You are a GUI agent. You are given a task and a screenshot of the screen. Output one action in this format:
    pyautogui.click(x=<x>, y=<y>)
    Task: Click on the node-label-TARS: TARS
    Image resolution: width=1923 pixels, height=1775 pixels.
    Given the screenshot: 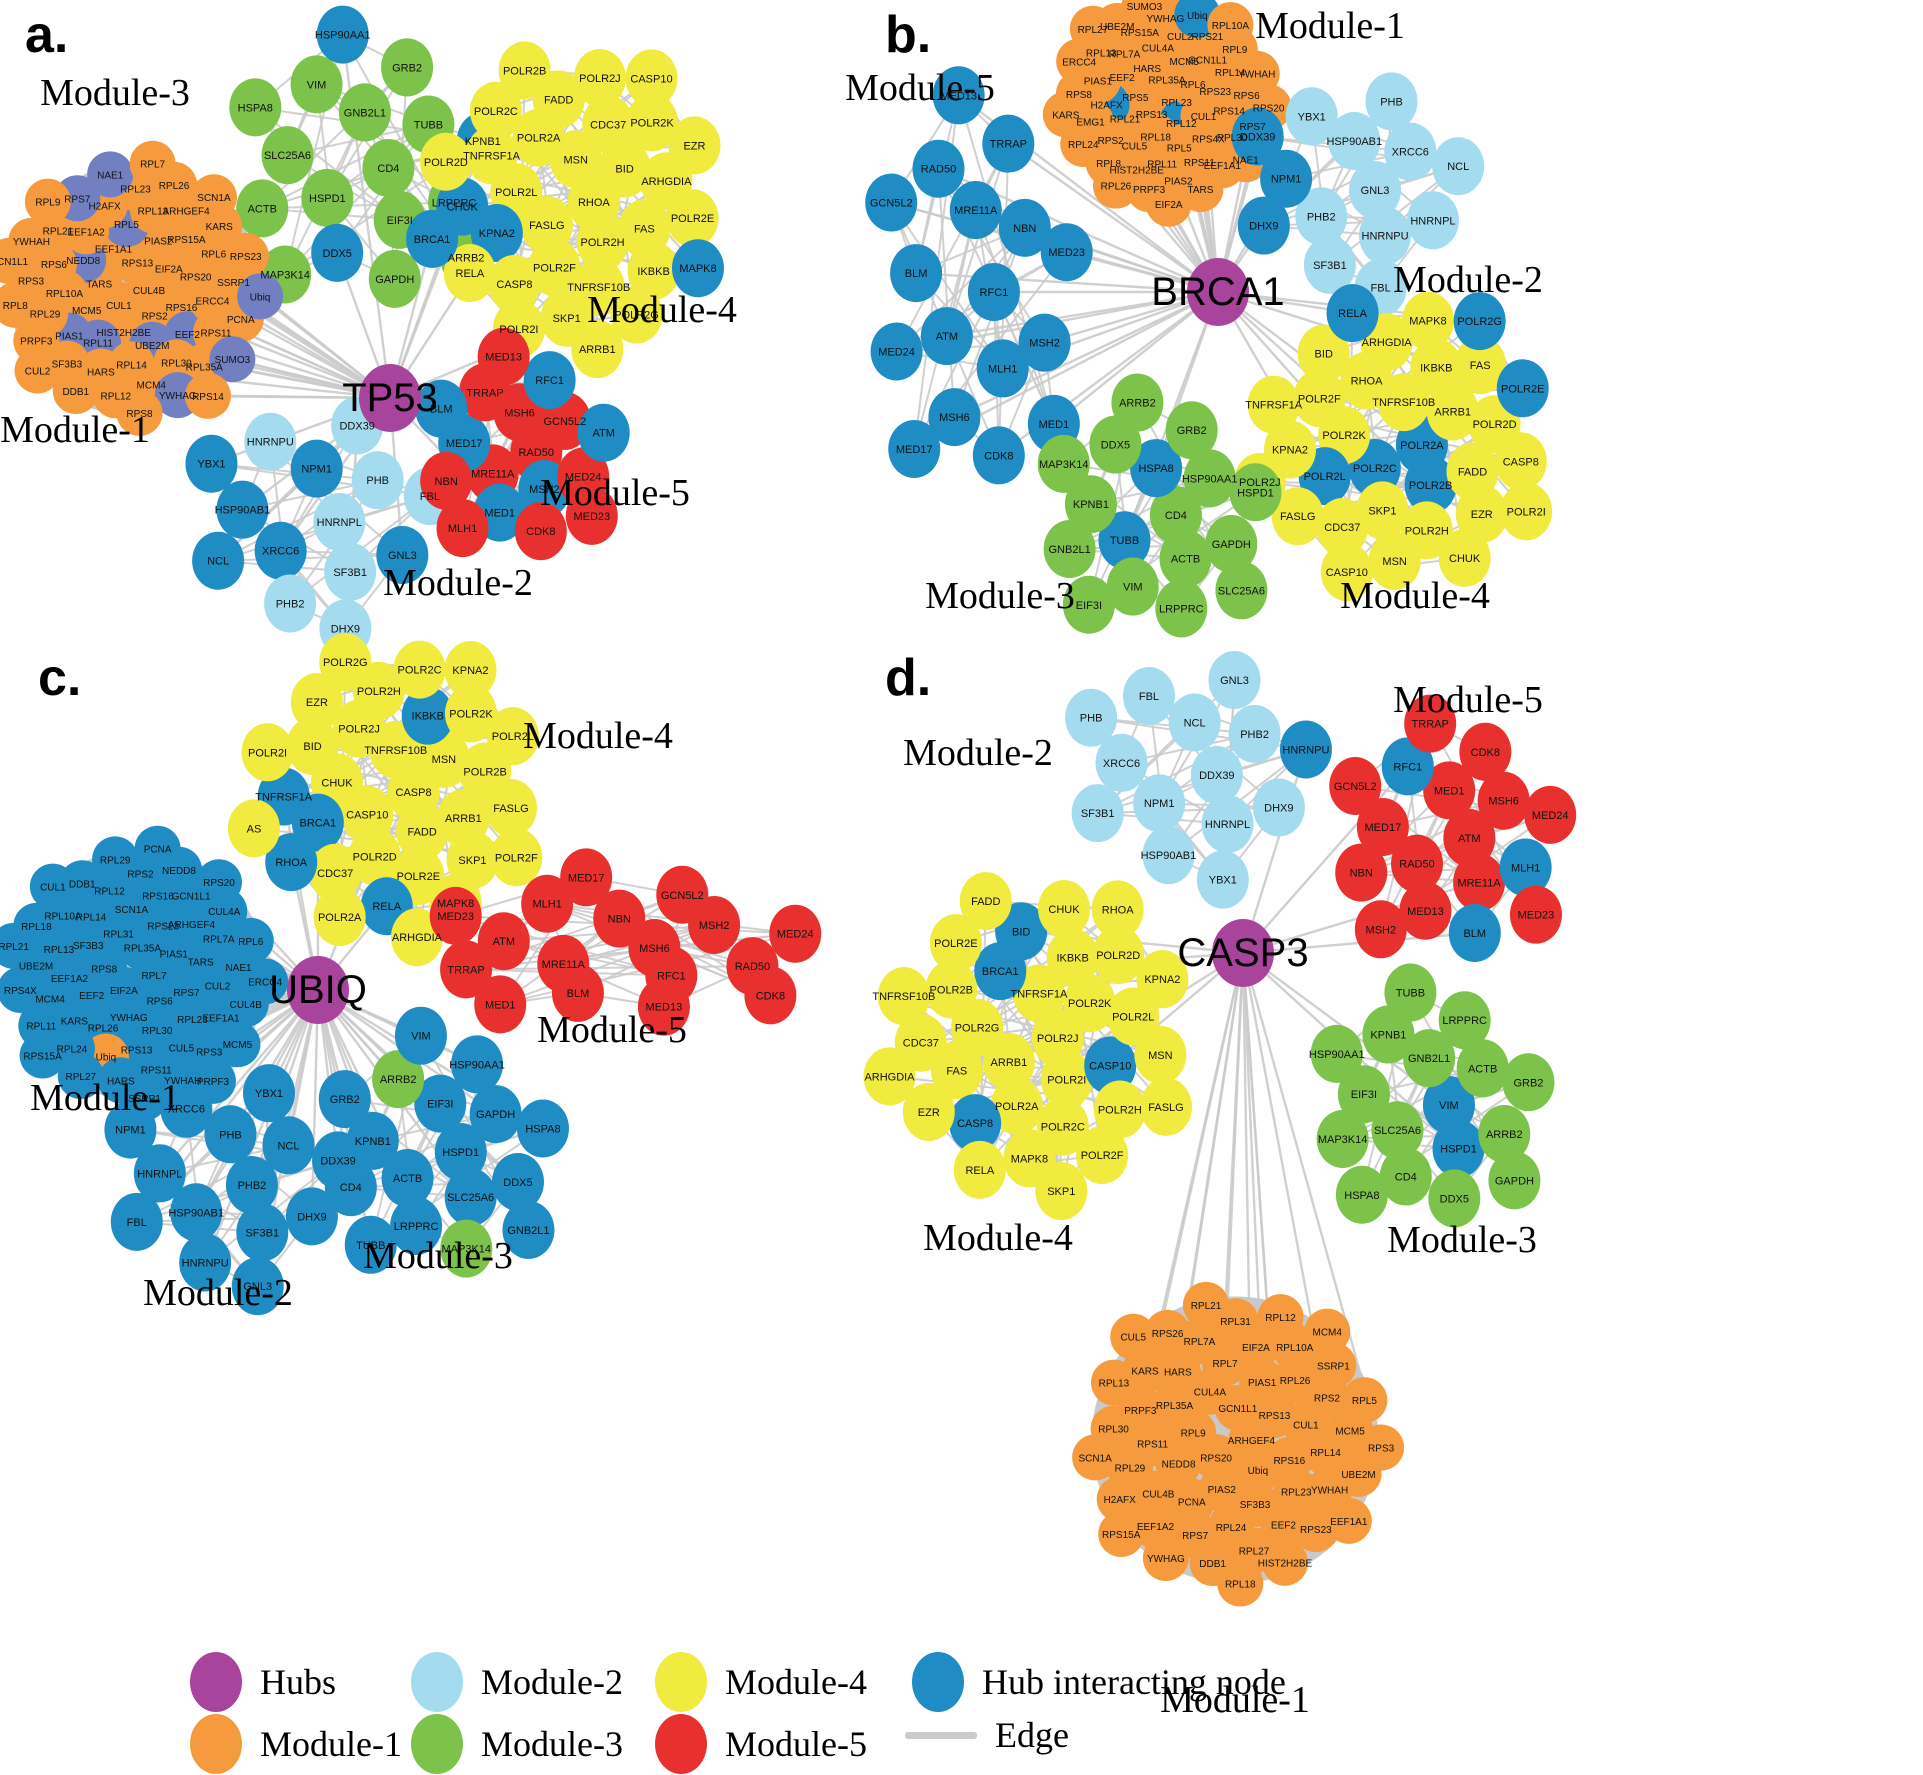 What is the action you would take?
    pyautogui.click(x=201, y=963)
    